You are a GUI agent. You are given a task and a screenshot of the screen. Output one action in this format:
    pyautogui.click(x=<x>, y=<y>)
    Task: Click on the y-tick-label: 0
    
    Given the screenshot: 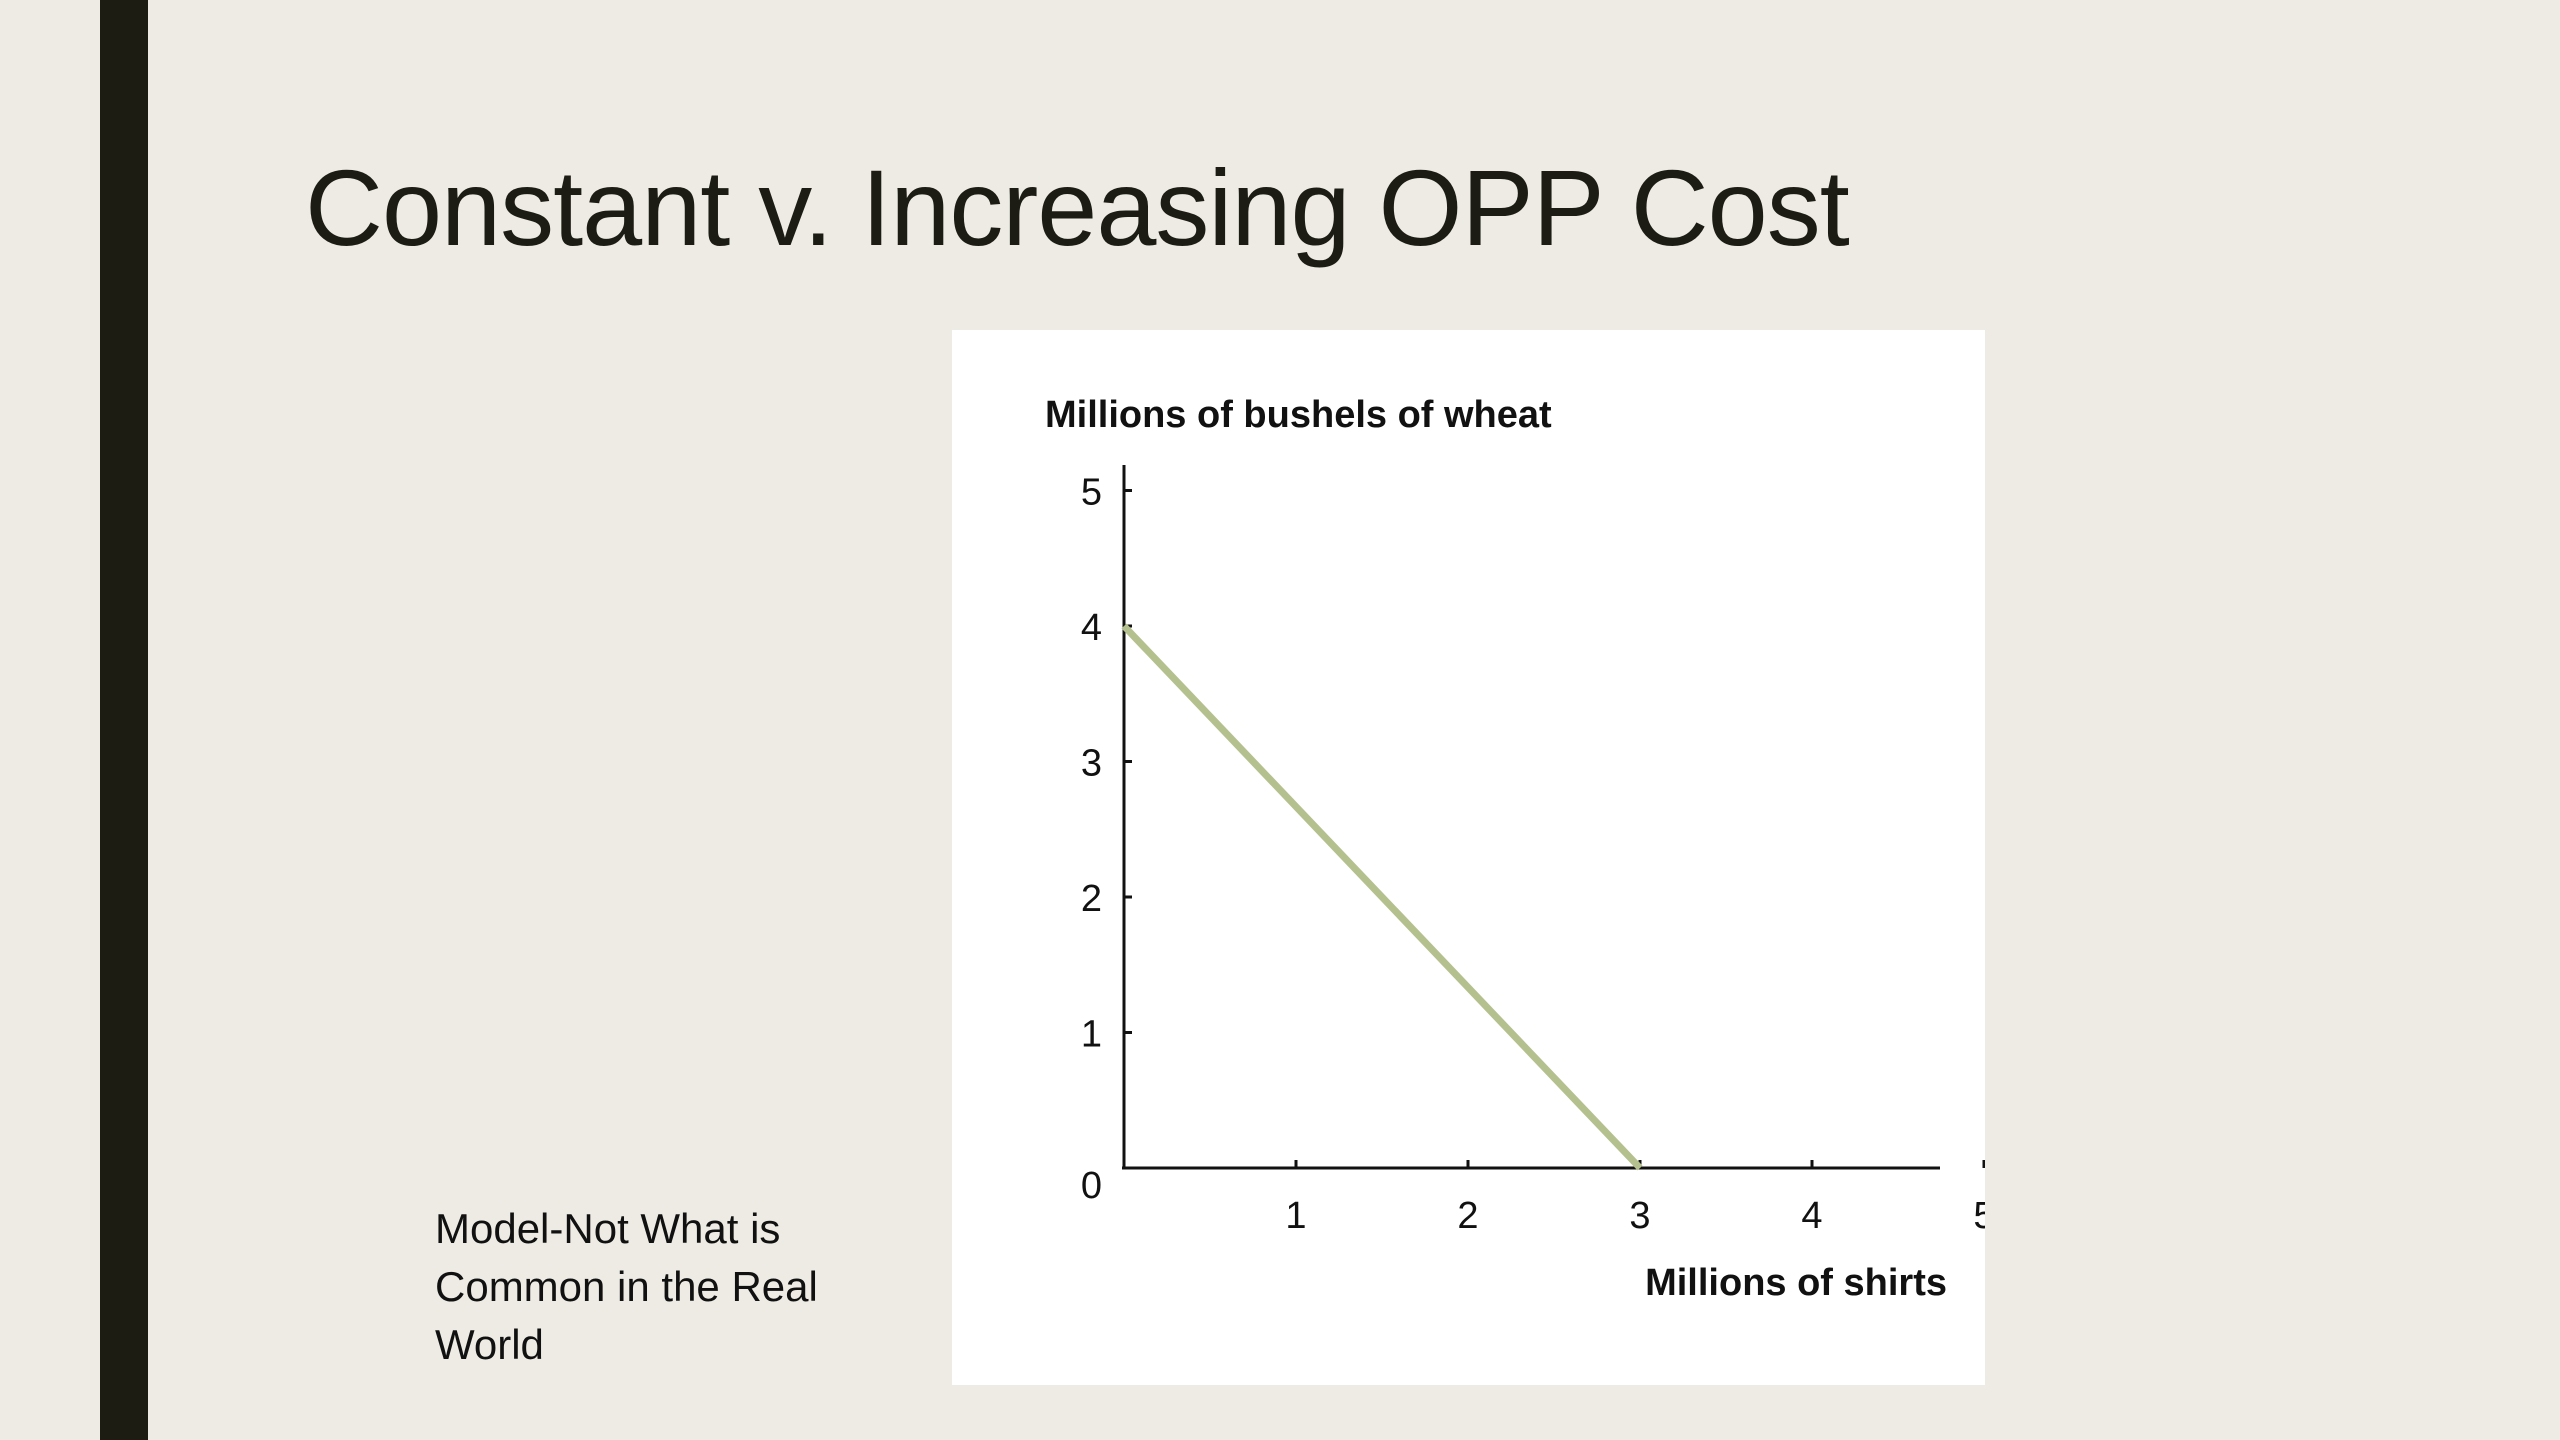 What is the action you would take?
    pyautogui.click(x=1091, y=1186)
    